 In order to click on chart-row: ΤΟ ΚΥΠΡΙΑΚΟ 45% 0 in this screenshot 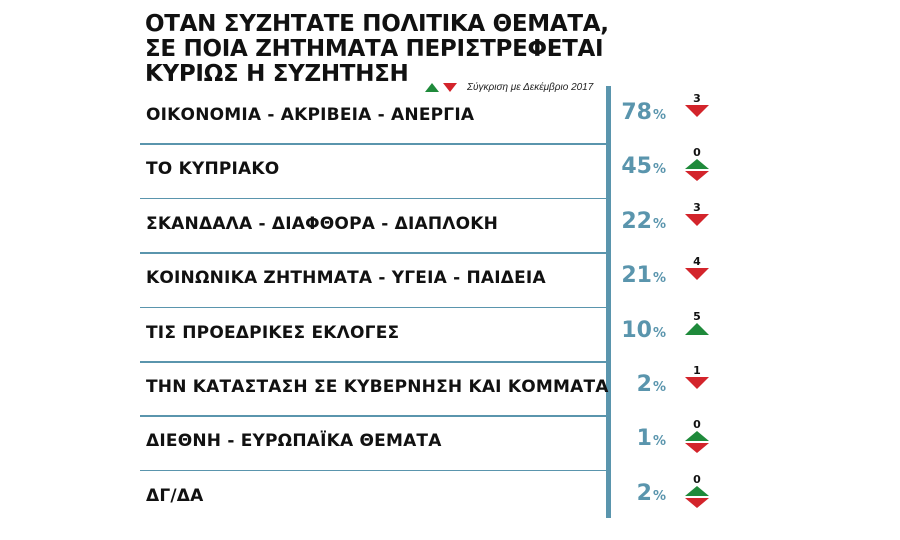, I will do `click(430, 170)`.